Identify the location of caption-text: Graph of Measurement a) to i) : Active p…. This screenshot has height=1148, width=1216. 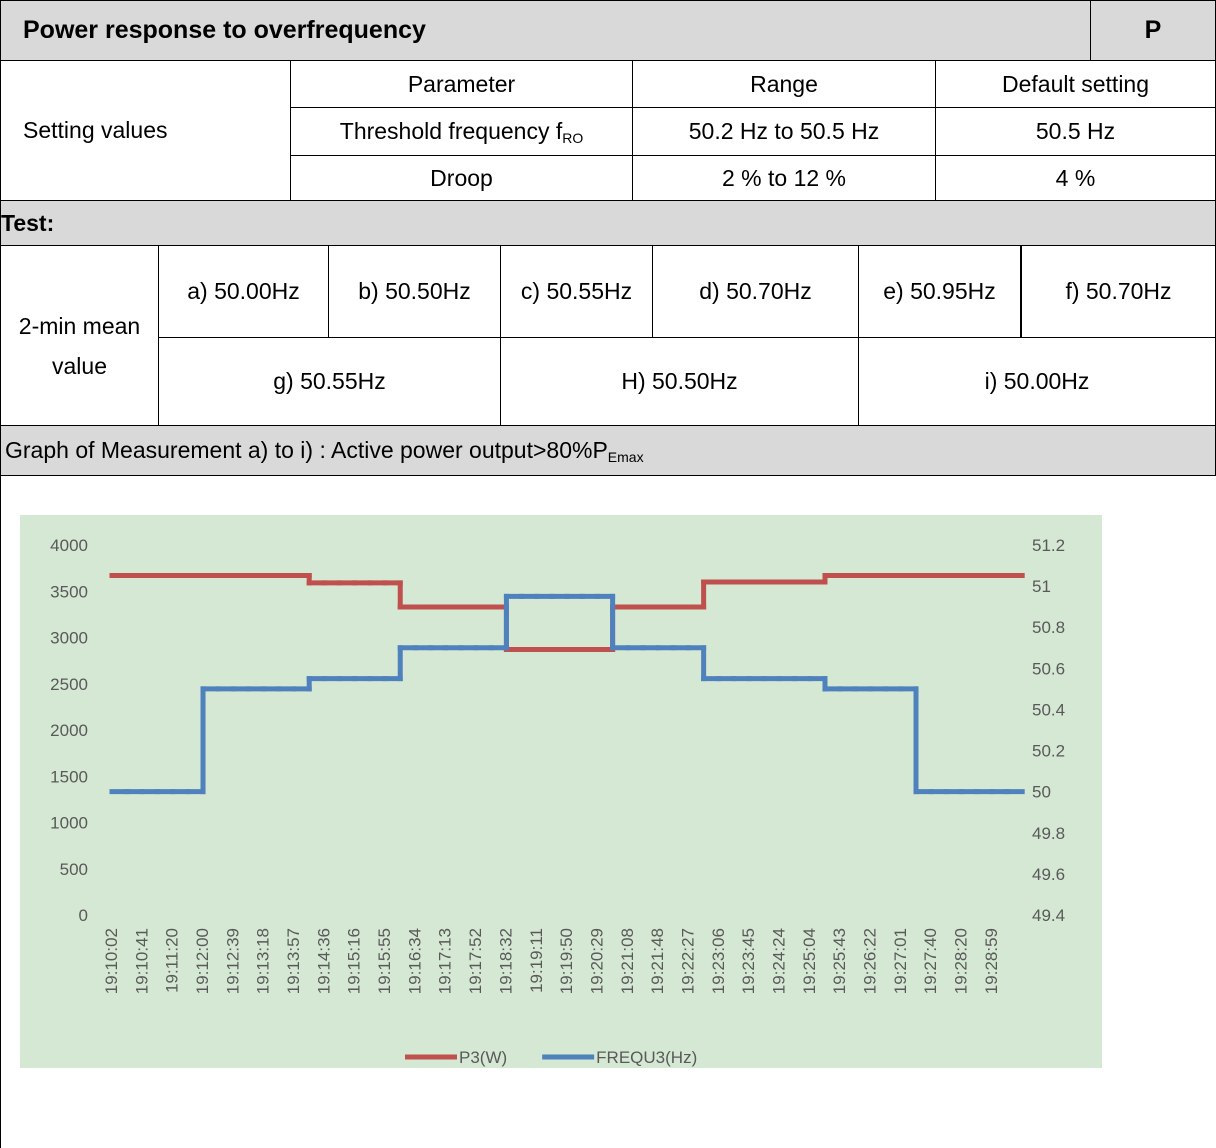
(306, 449).